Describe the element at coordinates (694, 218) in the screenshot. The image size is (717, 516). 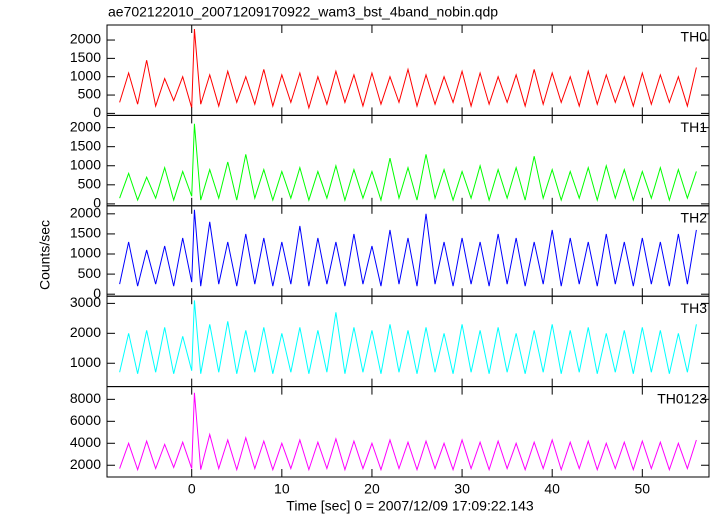
I see `panel-label: TH2` at that location.